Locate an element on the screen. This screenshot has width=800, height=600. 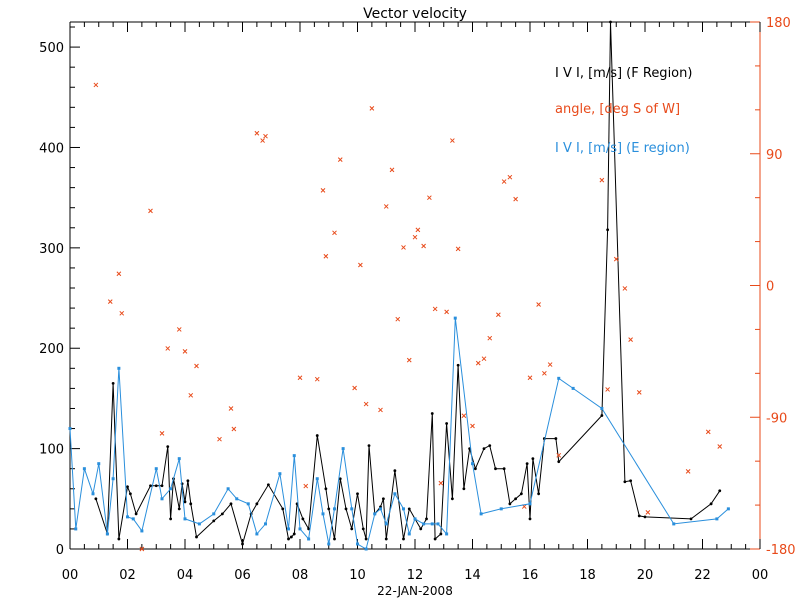
x-tick-label: 02 is located at coordinates (127, 575).